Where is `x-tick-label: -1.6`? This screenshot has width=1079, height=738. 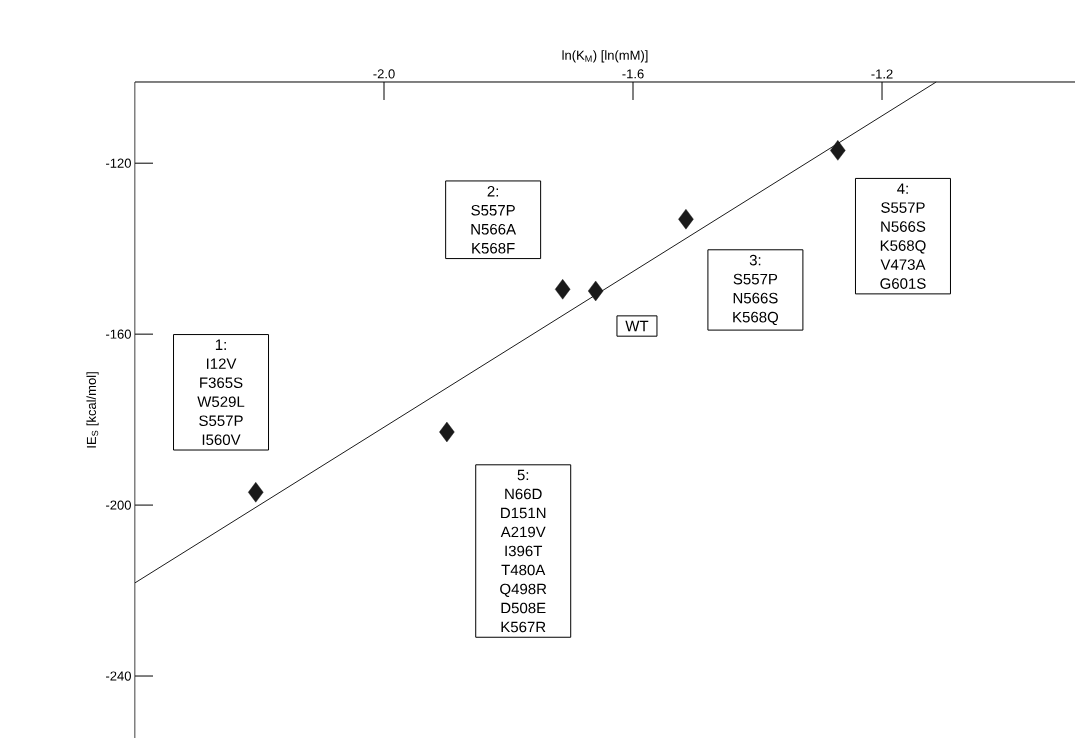 x-tick-label: -1.6 is located at coordinates (633, 74).